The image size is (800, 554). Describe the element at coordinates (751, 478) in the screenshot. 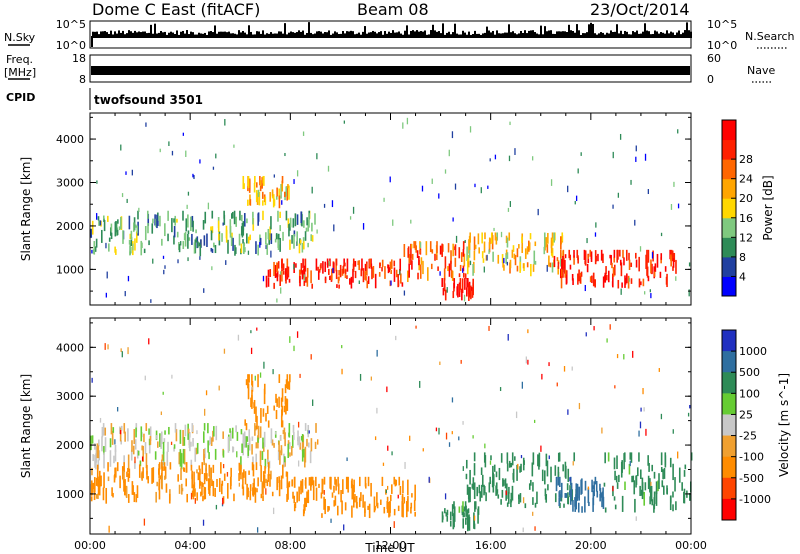

I see `velocity-colorbar-tick-label: -500` at that location.